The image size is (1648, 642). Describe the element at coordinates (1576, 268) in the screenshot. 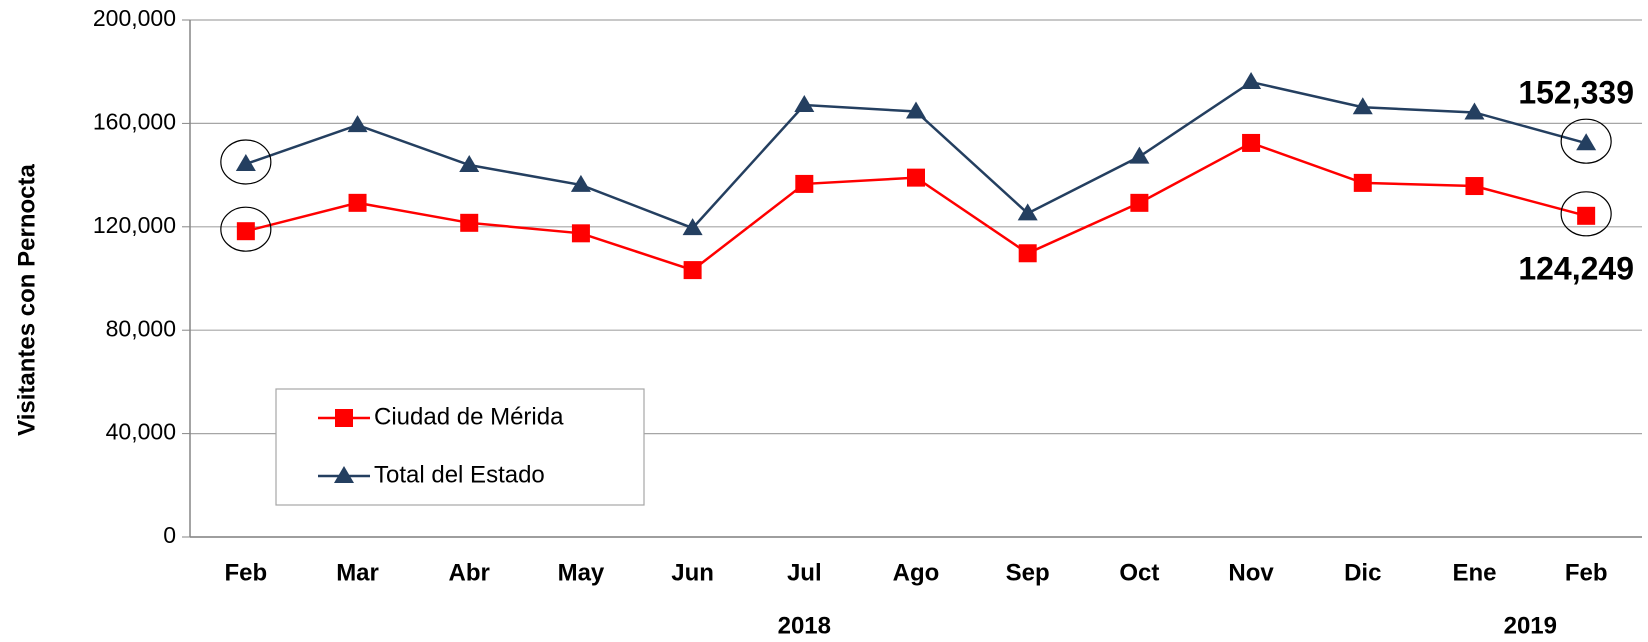

I see `value-label: 124,249` at that location.